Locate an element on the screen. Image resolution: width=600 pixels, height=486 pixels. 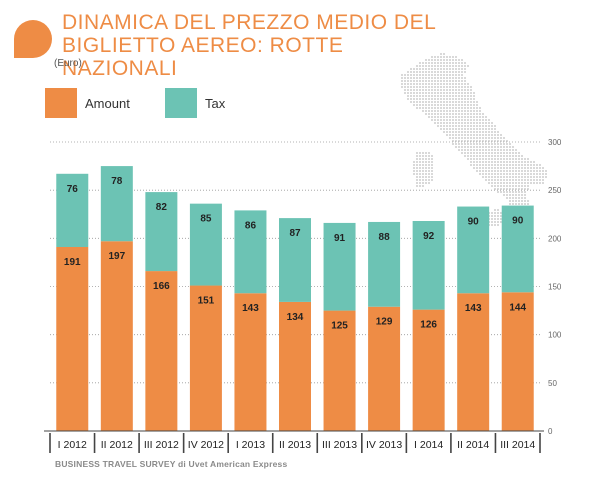
y-tick-label: 0 is located at coordinates (550, 431).